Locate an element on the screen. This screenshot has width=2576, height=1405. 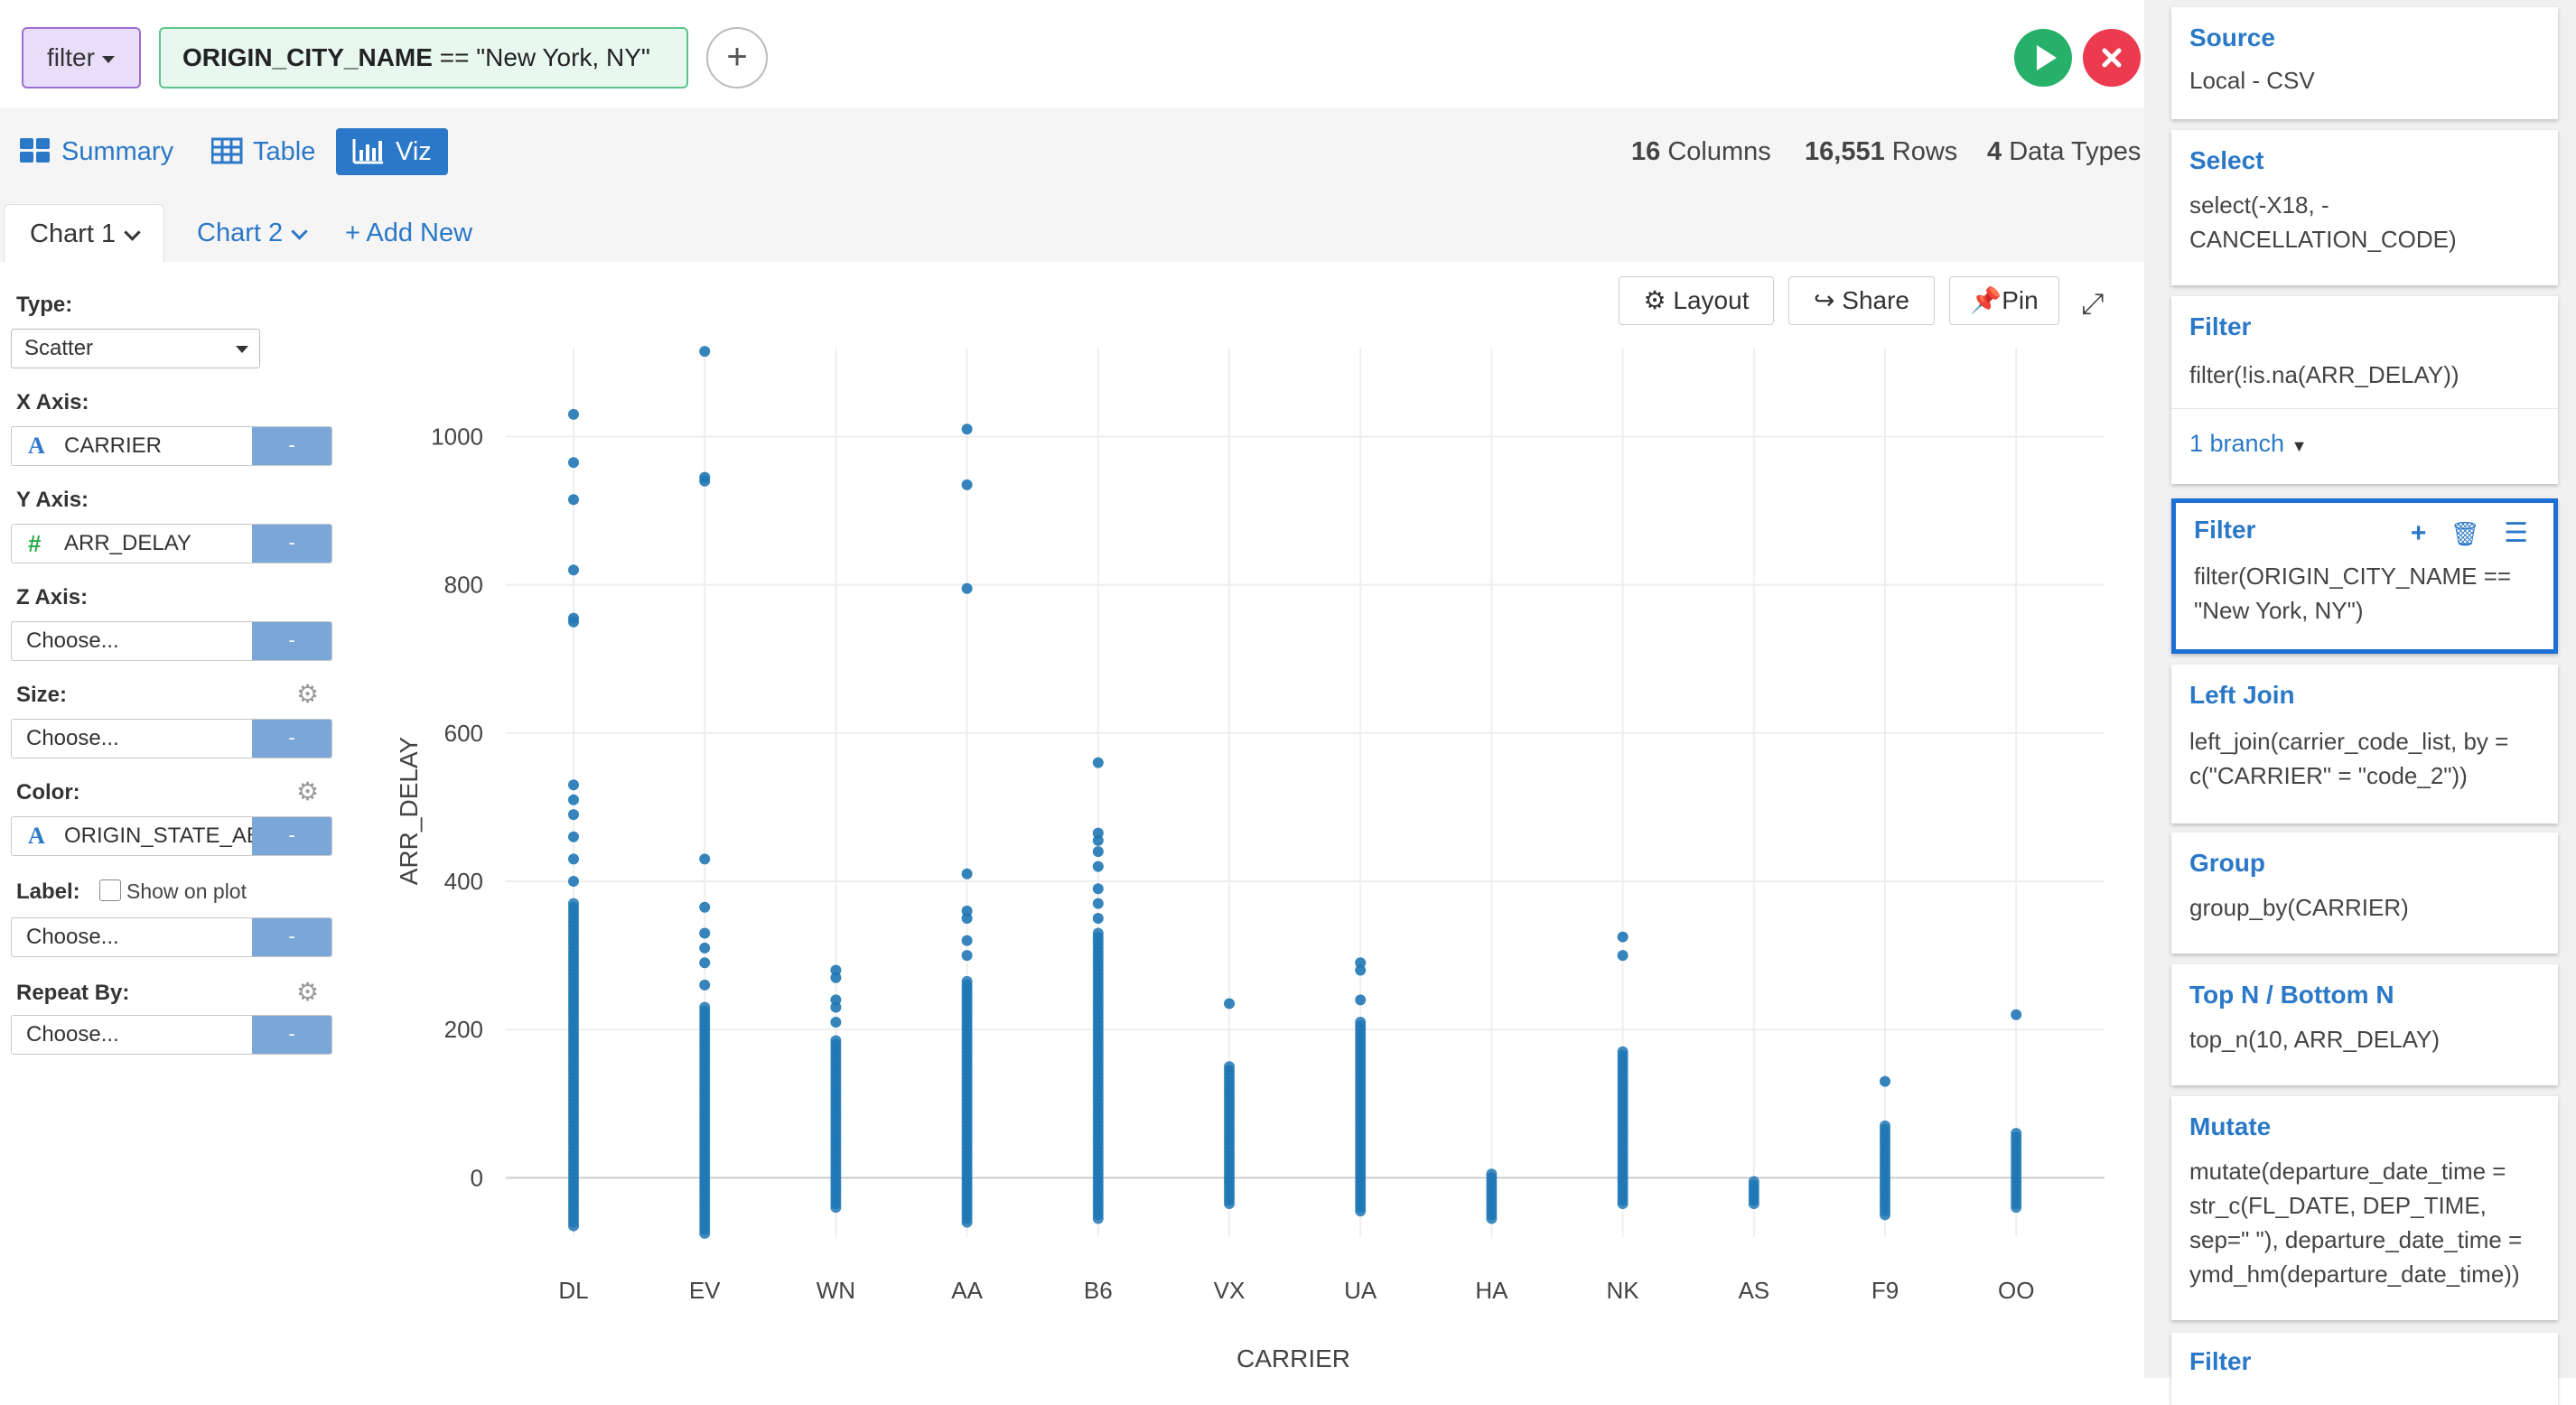
x-tick-label: NK is located at coordinates (1623, 1291).